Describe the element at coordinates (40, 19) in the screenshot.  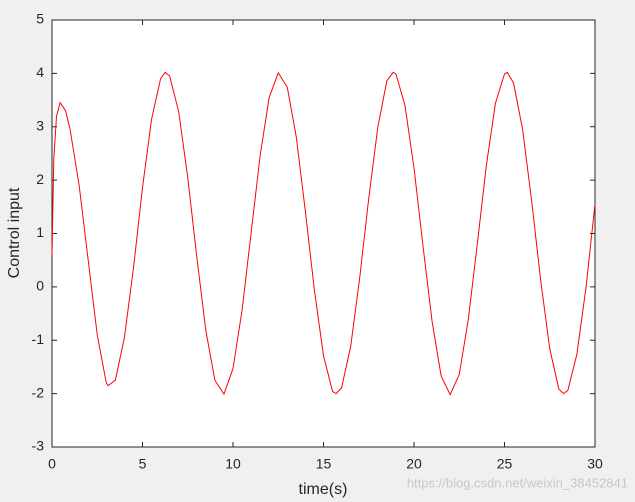
I see `y-tick-label: 5` at that location.